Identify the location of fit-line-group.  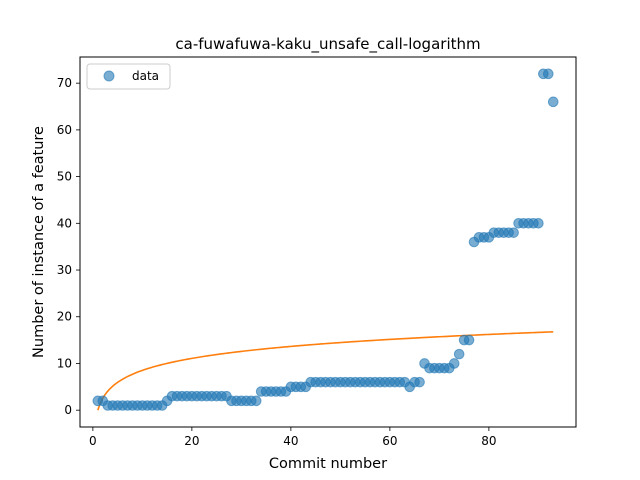
(325, 371).